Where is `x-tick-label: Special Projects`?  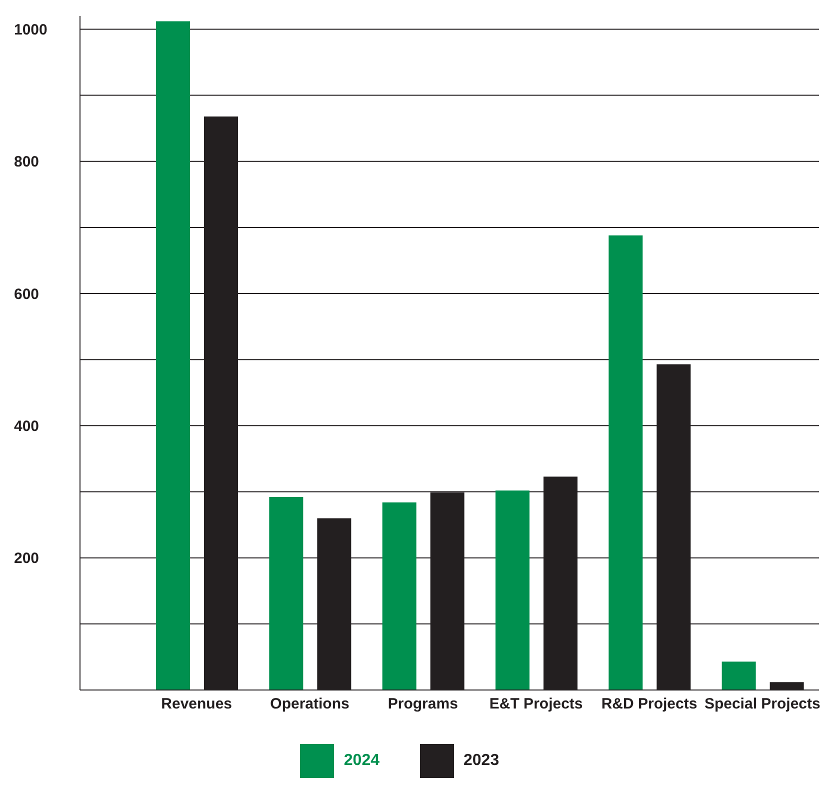 x-tick-label: Special Projects is located at coordinates (762, 704).